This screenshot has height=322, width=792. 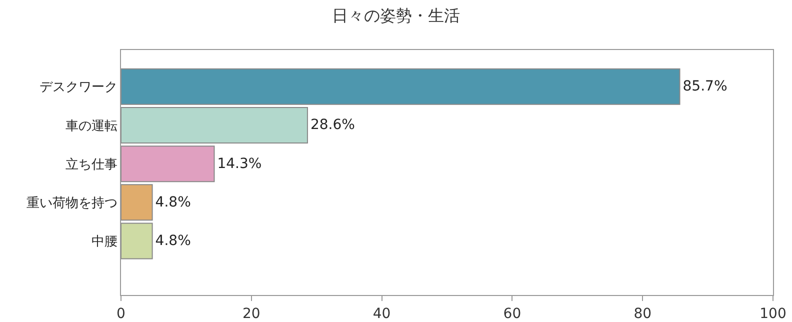 What do you see at coordinates (332, 125) in the screenshot?
I see `data-label: 28.6%` at bounding box center [332, 125].